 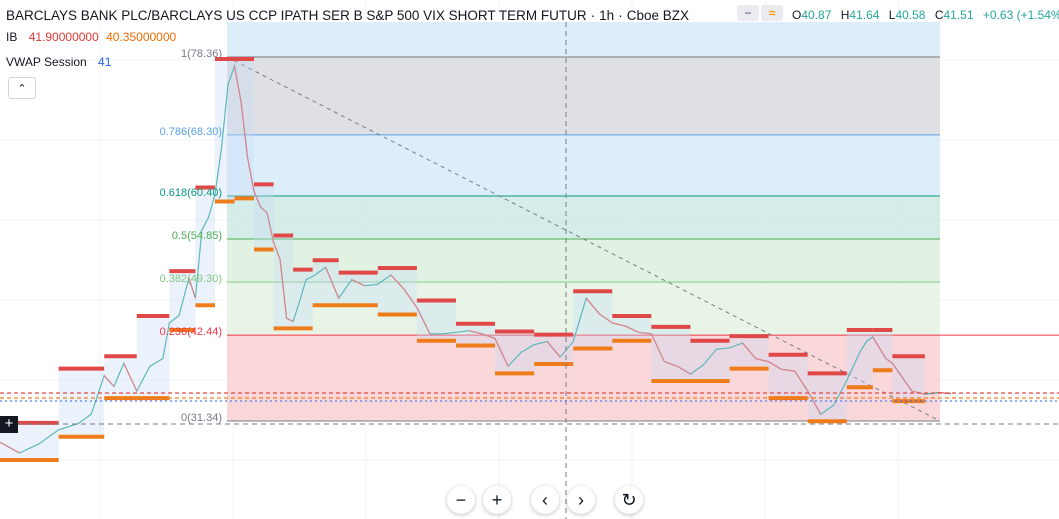 I want to click on ib-name: IB, so click(x=12, y=37).